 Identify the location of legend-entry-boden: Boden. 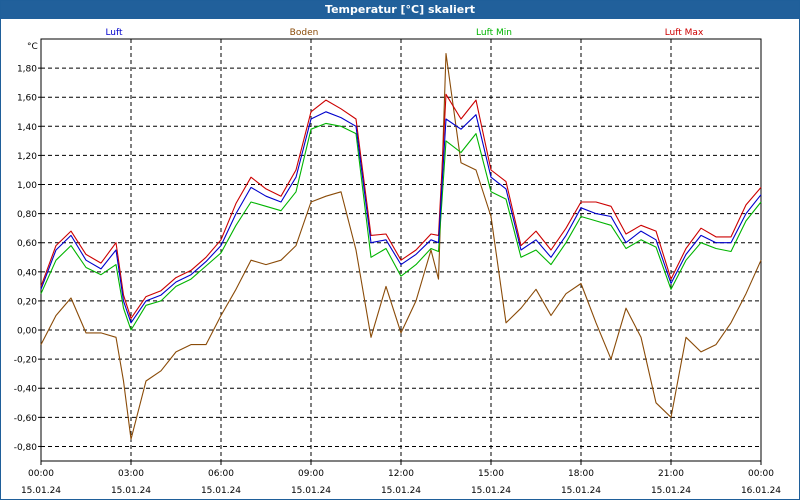
(304, 33).